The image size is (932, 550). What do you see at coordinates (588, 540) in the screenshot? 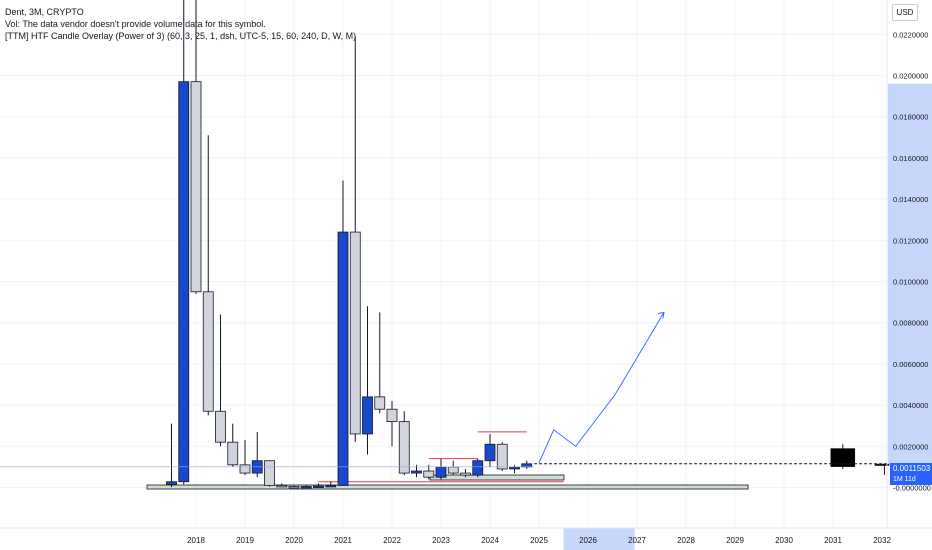
I see `time-tick-label: 2026` at bounding box center [588, 540].